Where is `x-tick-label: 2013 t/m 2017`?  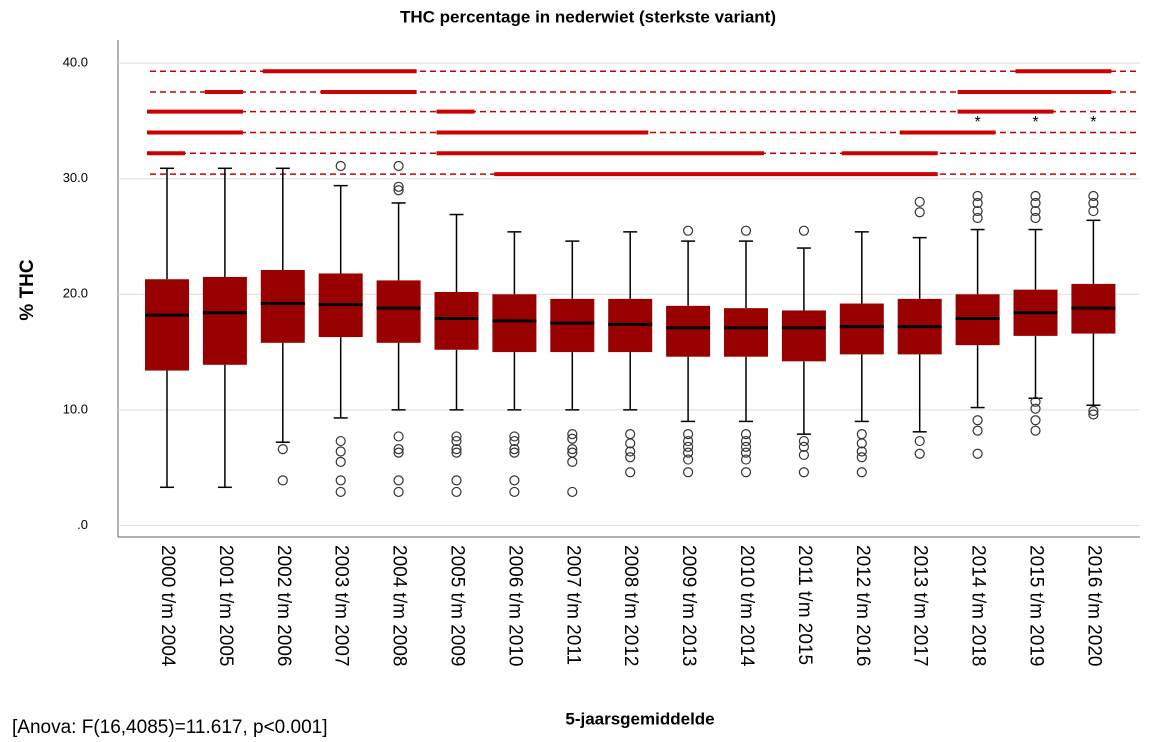
x-tick-label: 2013 t/m 2017 is located at coordinates (920, 605).